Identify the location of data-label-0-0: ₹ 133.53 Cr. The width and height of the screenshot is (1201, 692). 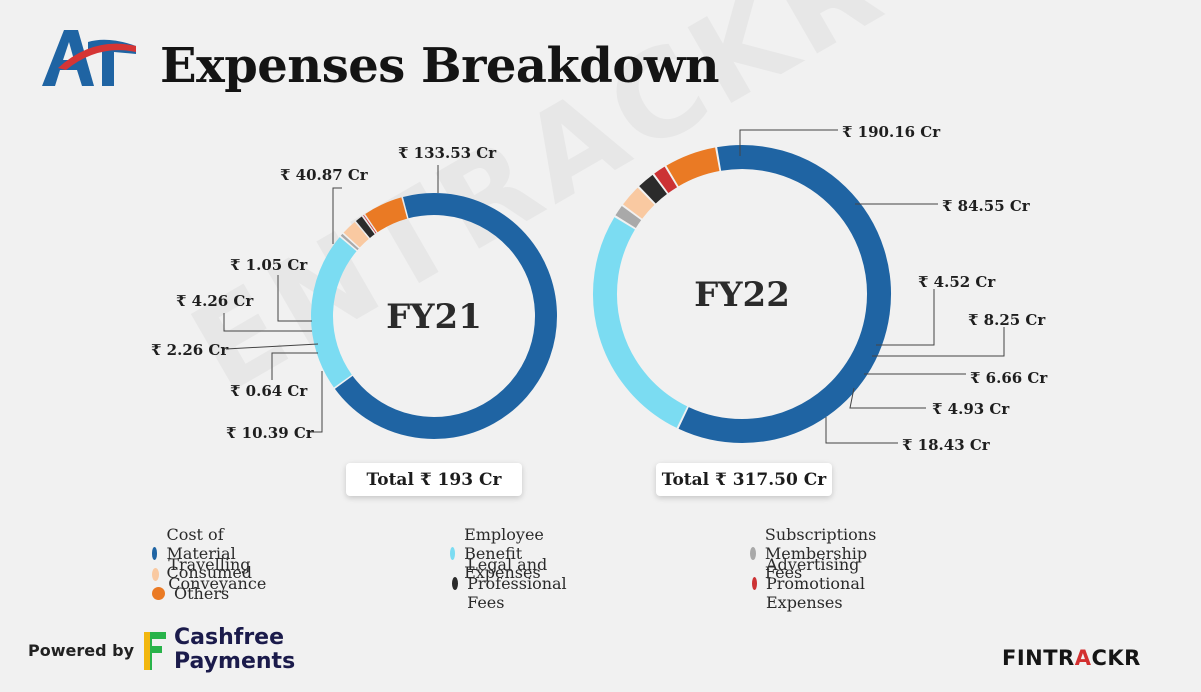
(447, 153).